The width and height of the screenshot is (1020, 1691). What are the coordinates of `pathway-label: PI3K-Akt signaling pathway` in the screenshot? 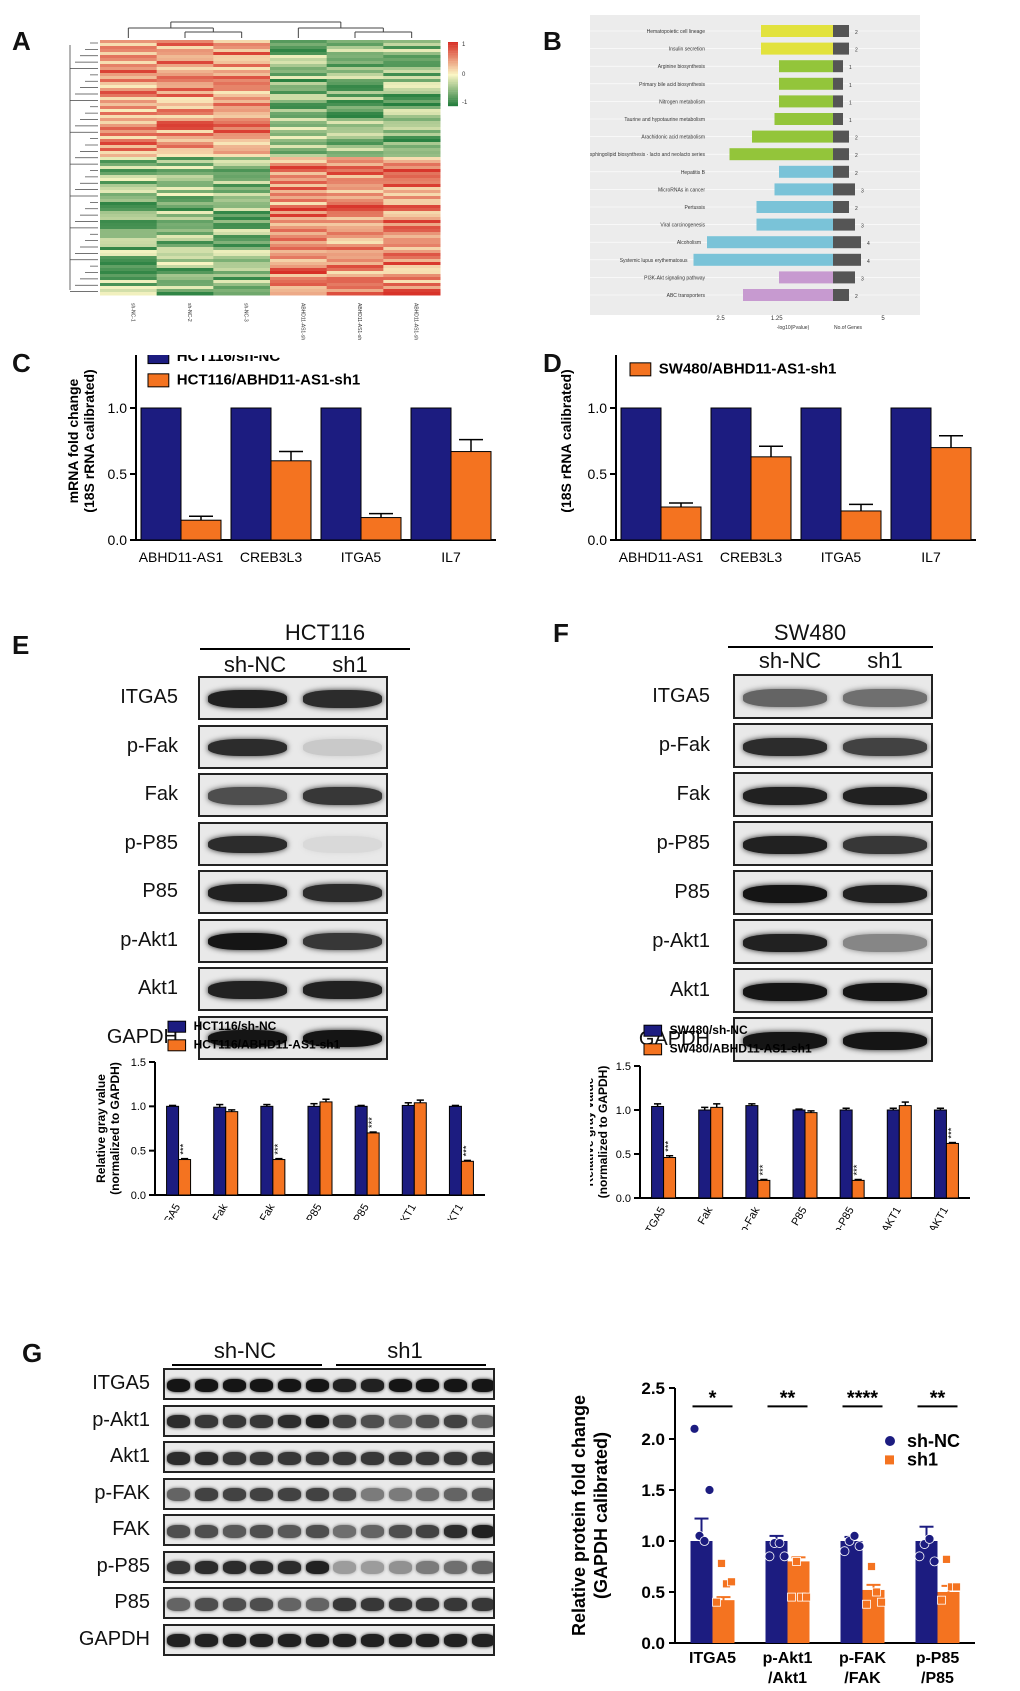 It's located at (674, 278).